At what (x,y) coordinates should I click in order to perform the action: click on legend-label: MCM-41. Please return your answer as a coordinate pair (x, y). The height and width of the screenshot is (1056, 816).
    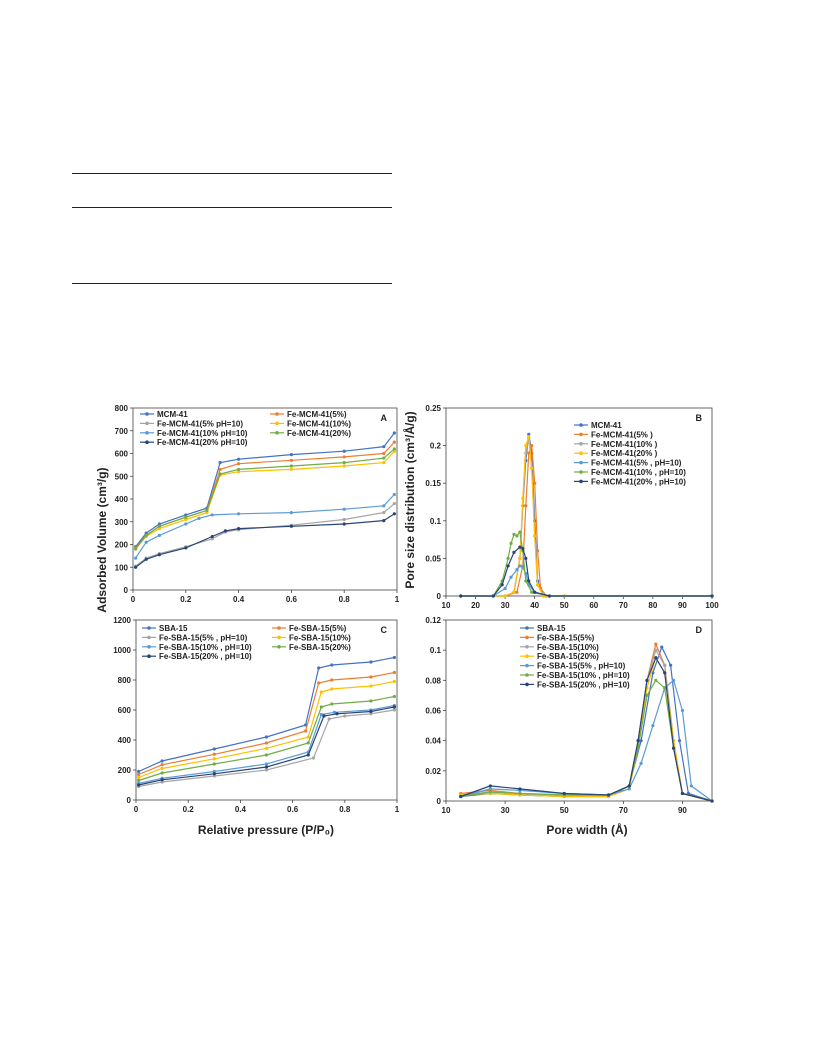
    Looking at the image, I should click on (606, 425).